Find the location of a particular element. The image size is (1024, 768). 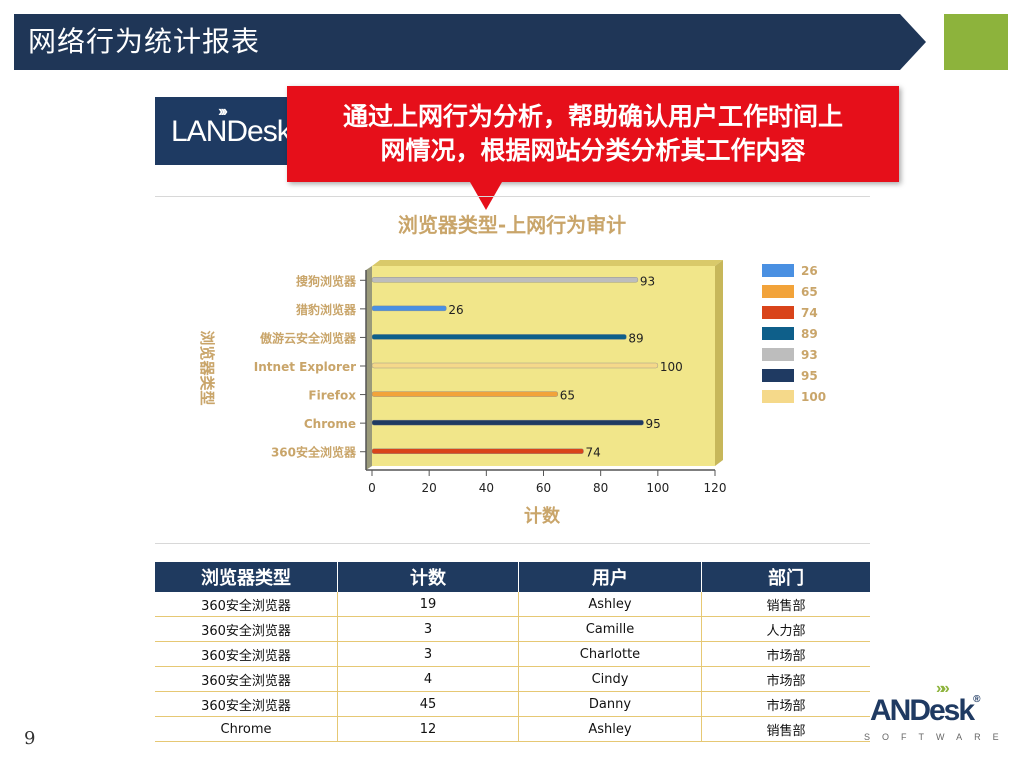

table-cell: Camille is located at coordinates (610, 629).